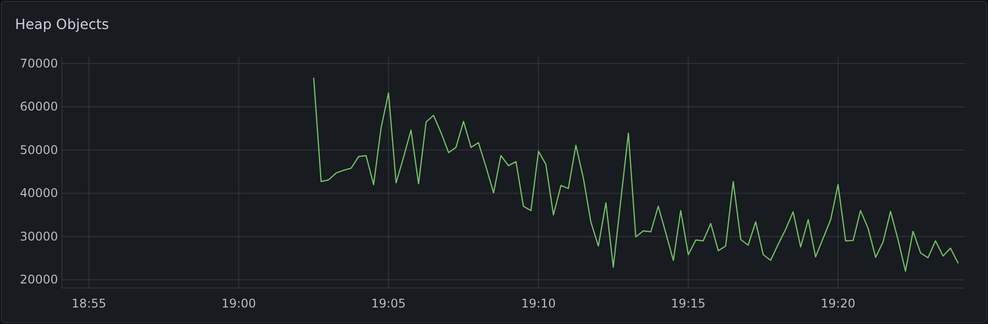  Describe the element at coordinates (62, 25) in the screenshot. I see `chart-title: Heap Objects` at that location.